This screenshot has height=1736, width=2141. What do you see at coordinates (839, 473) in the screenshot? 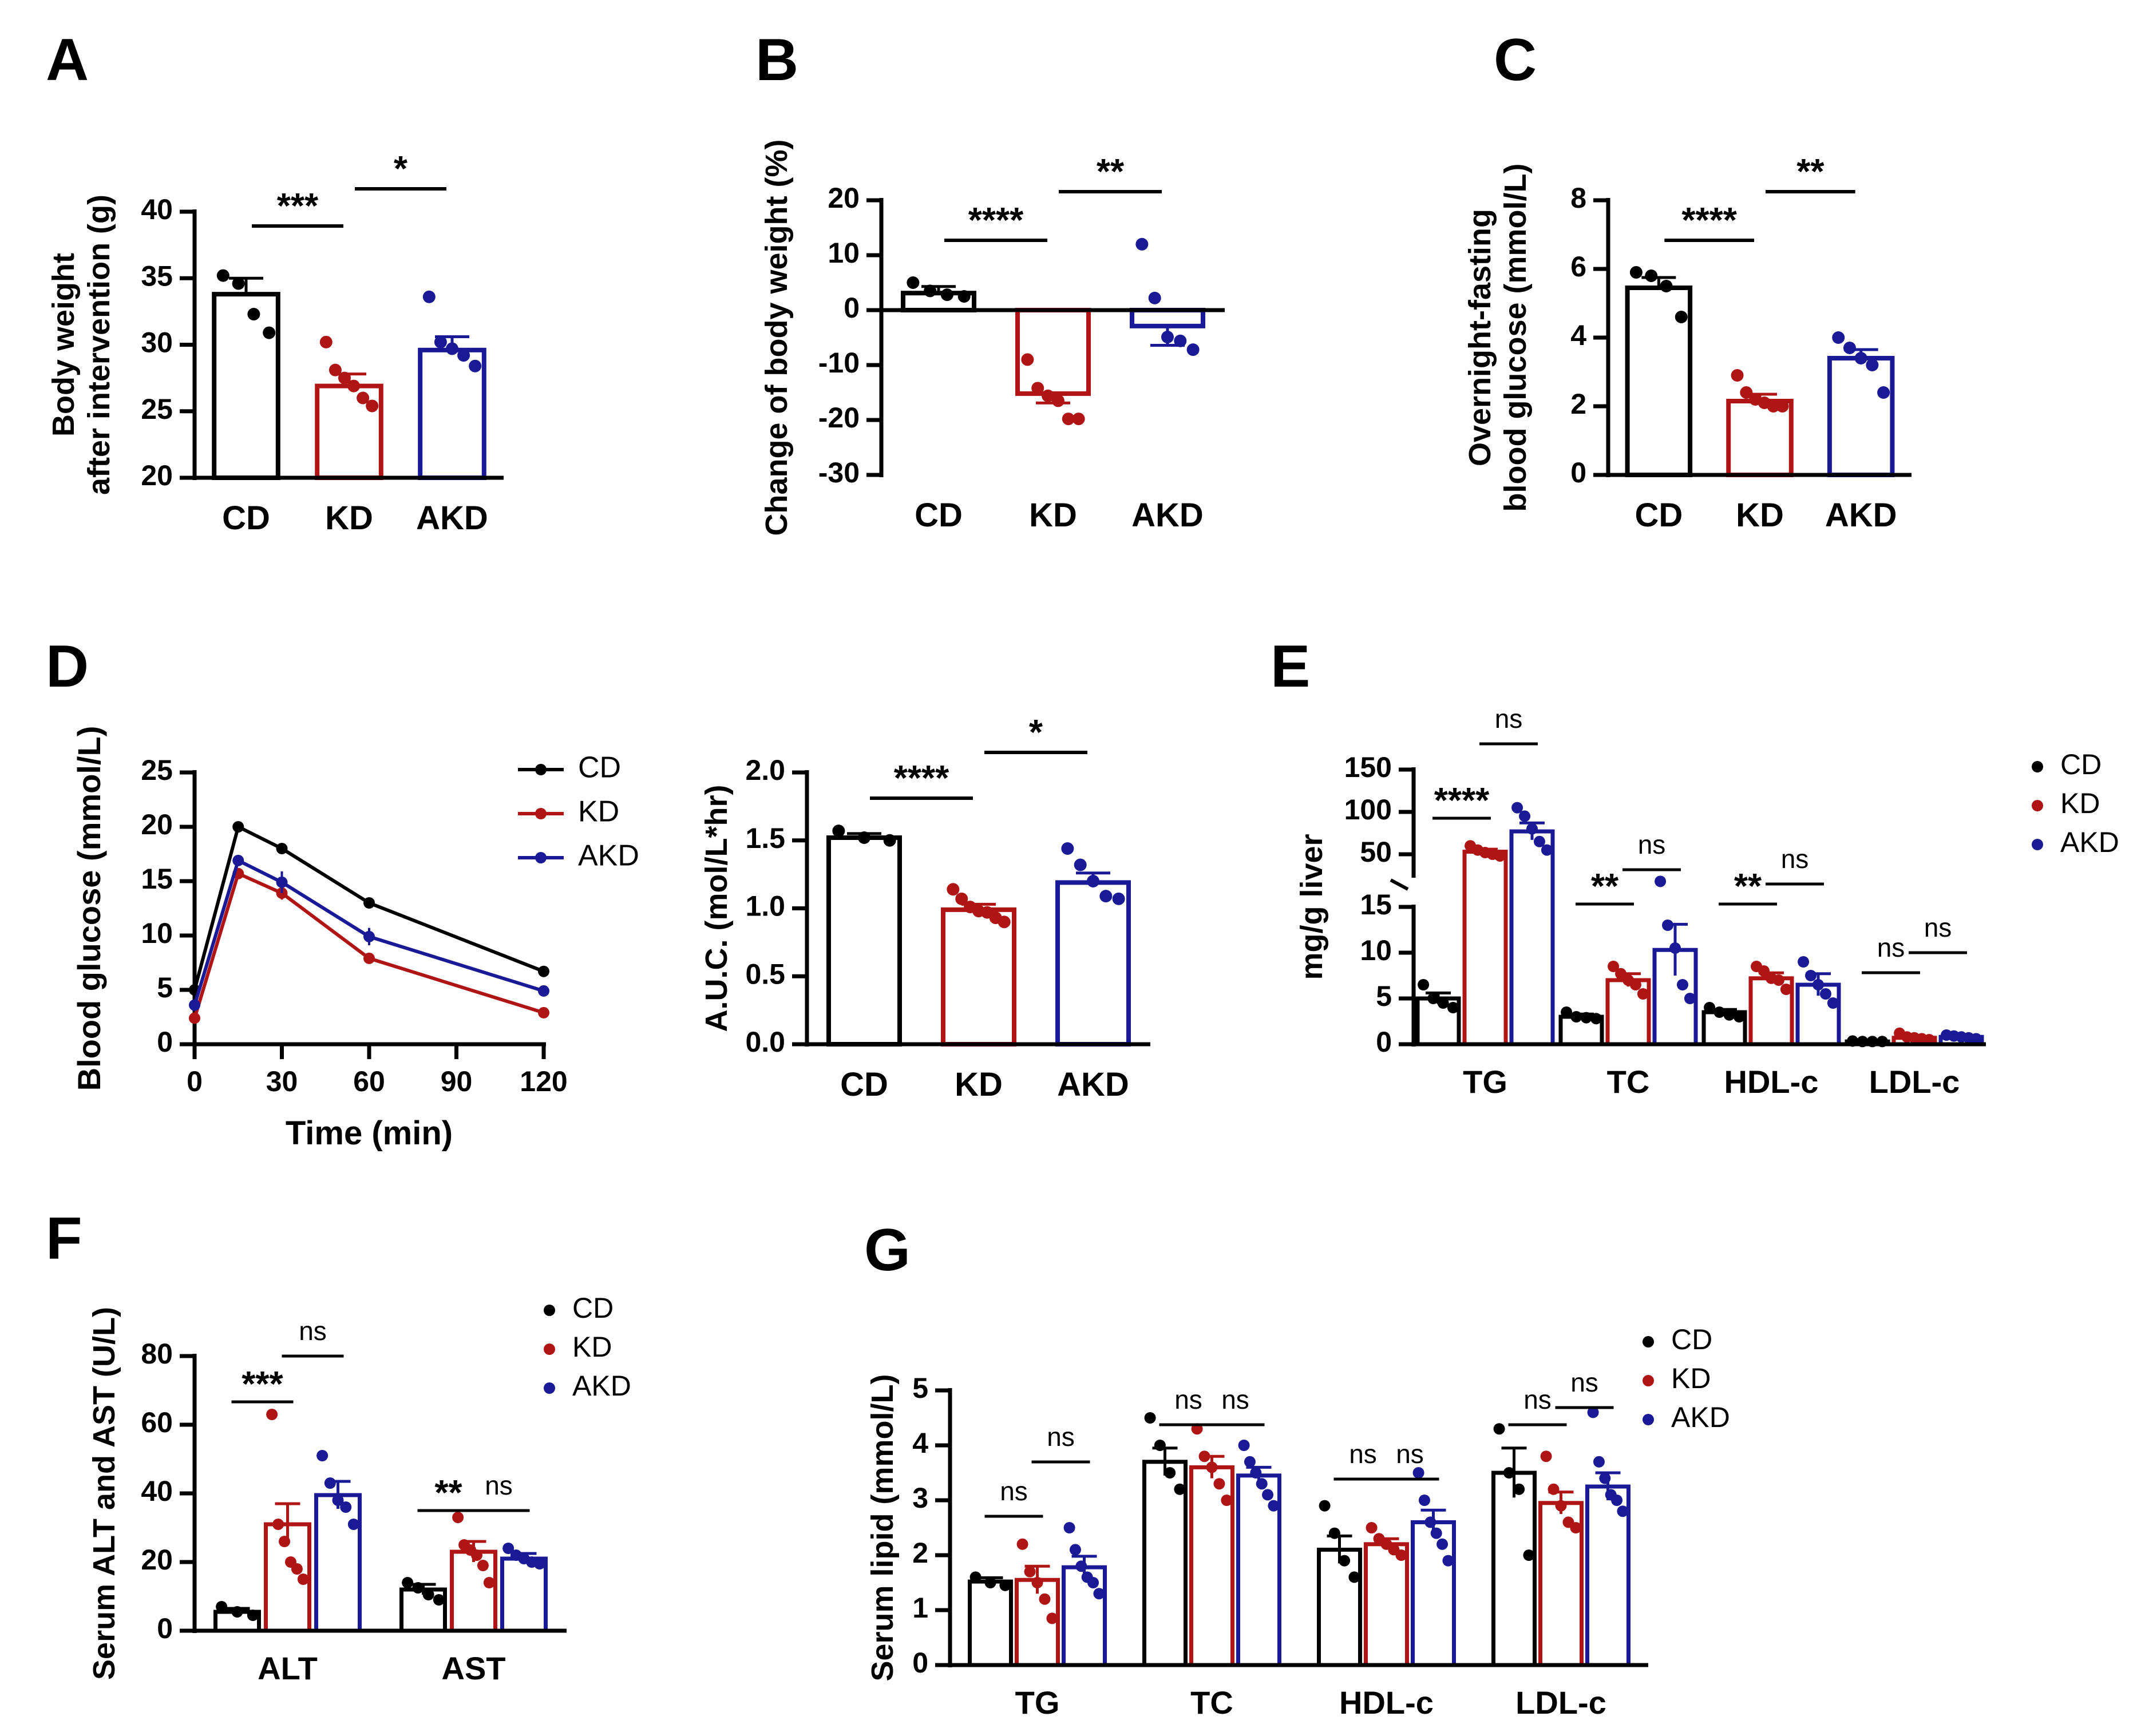
I see `y-tick-label: -30` at bounding box center [839, 473].